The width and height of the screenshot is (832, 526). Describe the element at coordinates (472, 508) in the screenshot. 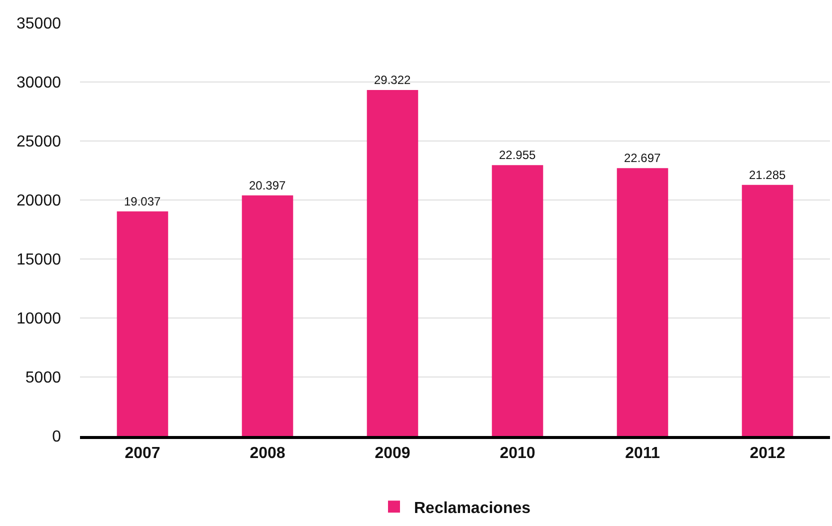

I see `legend-label: Reclamaciones` at that location.